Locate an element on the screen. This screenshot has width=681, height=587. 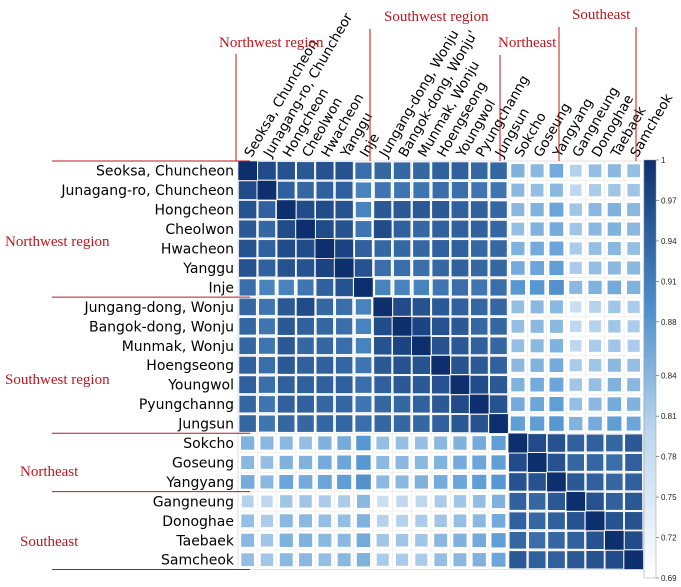
row-label: Hwacheon is located at coordinates (197, 250).